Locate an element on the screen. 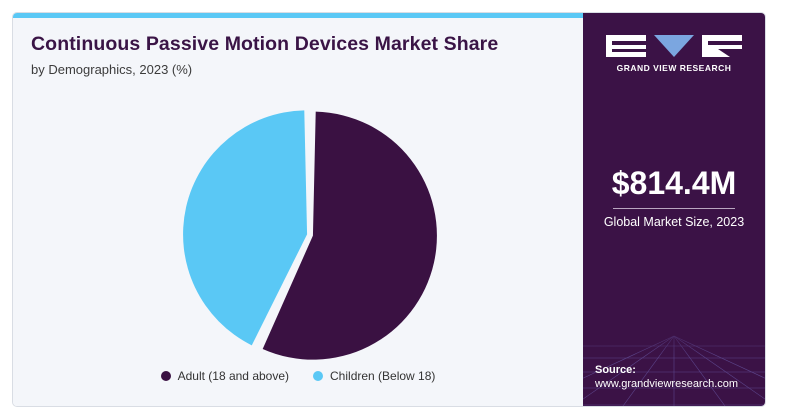 This screenshot has width=796, height=411. legend-item-adult: Adult (18 and above) is located at coordinates (225, 376).